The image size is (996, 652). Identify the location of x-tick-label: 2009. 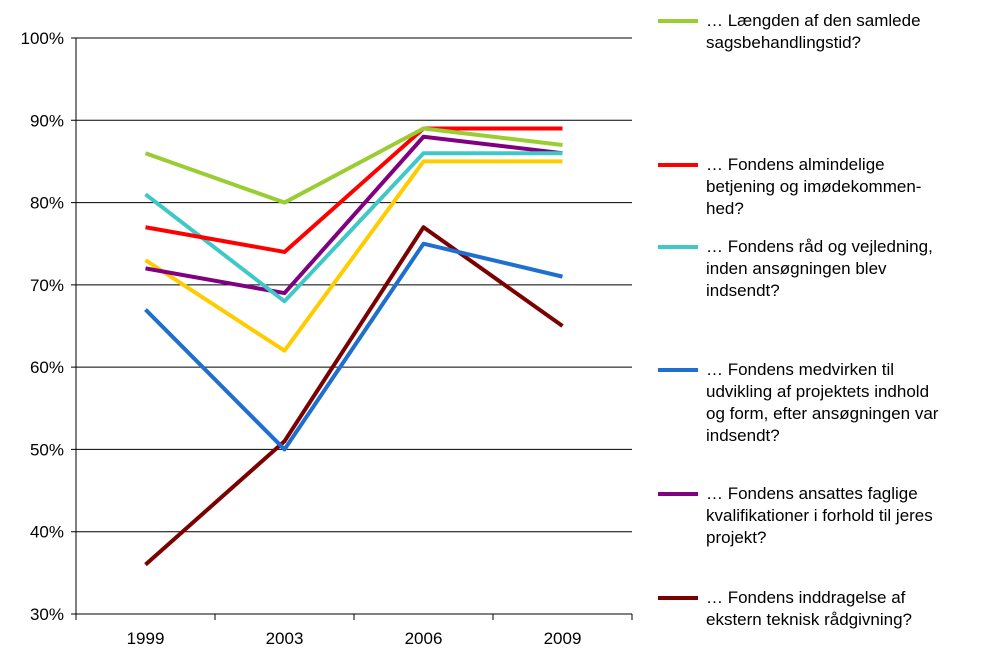
(563, 638).